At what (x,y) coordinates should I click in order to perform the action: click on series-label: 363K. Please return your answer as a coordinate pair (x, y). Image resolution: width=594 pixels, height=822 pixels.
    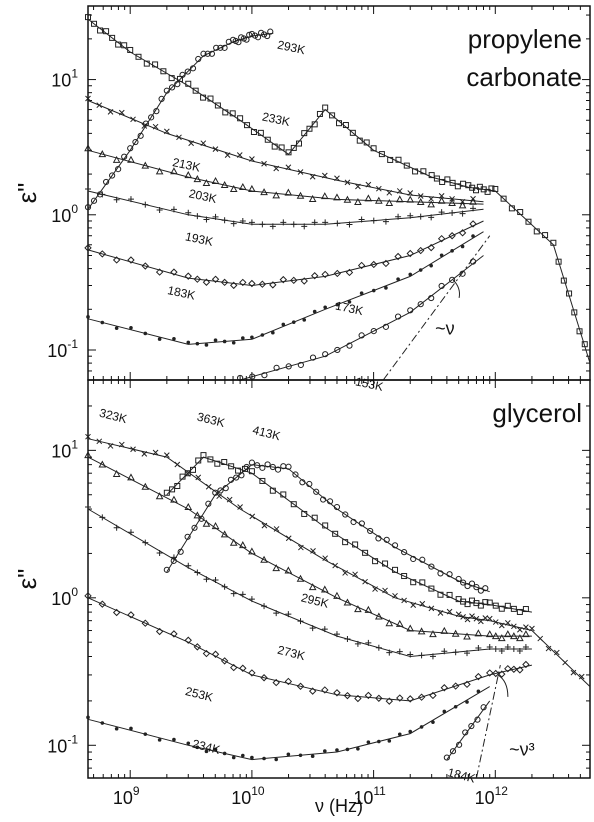
    Looking at the image, I should click on (211, 420).